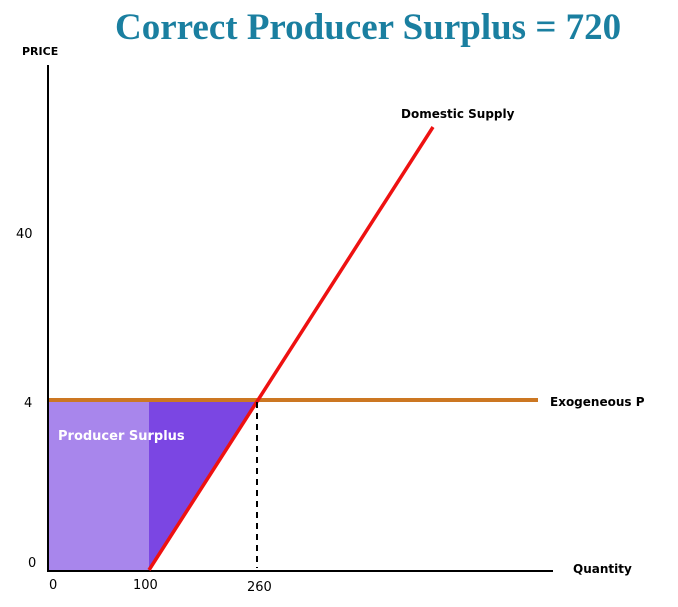 The width and height of the screenshot is (678, 607). What do you see at coordinates (99, 485) in the screenshot?
I see `producer-surplus-region-rect` at bounding box center [99, 485].